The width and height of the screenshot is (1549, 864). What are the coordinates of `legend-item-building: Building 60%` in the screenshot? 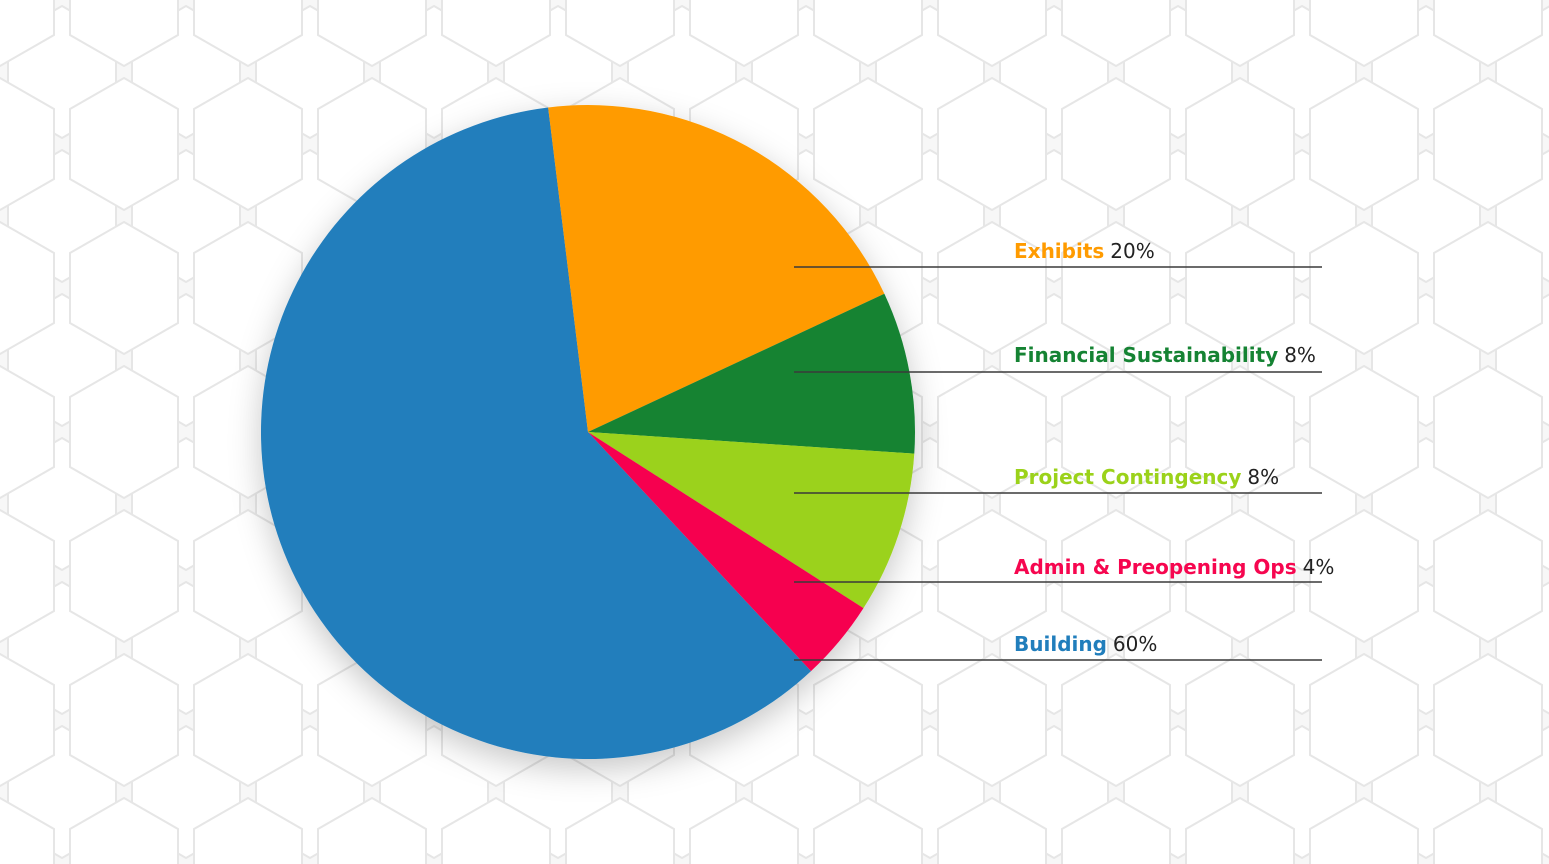 It's located at (1058, 646).